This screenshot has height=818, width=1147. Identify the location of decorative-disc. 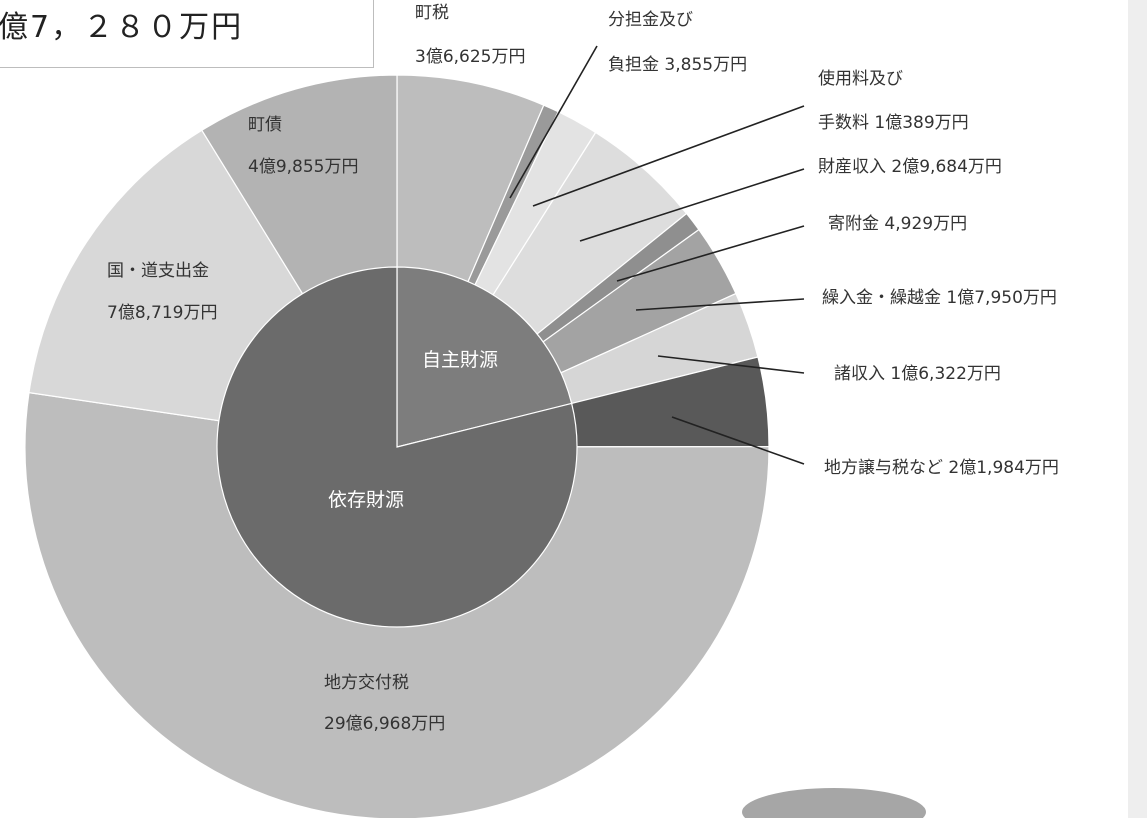
(834, 802).